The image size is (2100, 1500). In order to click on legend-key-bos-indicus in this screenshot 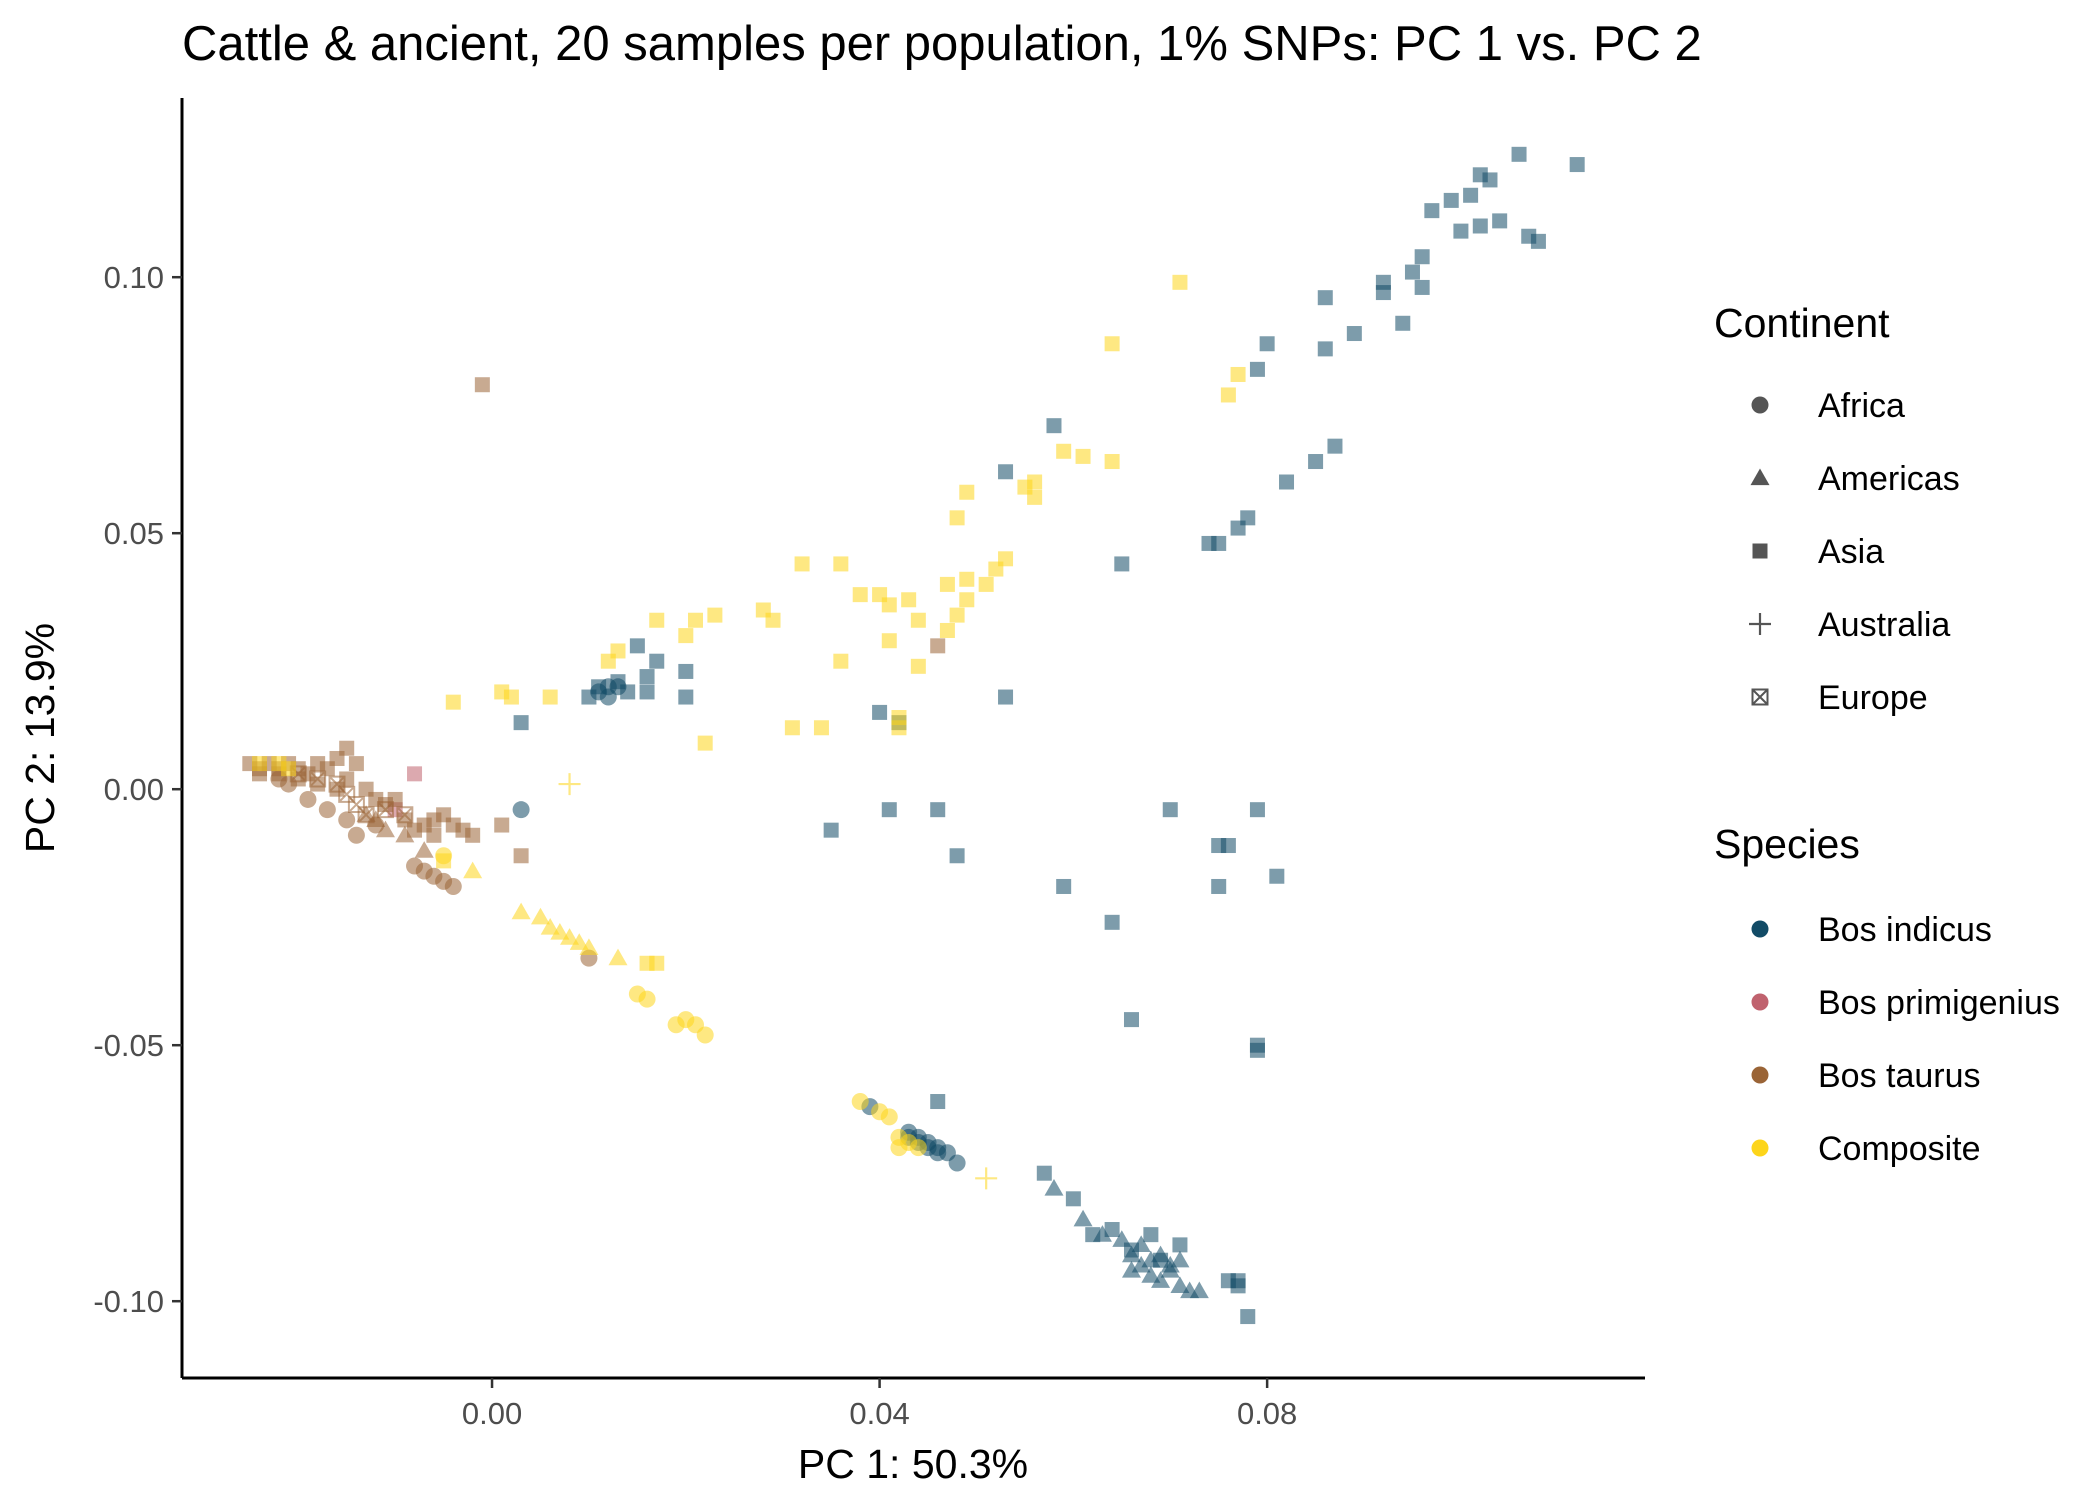, I will do `click(1760, 929)`.